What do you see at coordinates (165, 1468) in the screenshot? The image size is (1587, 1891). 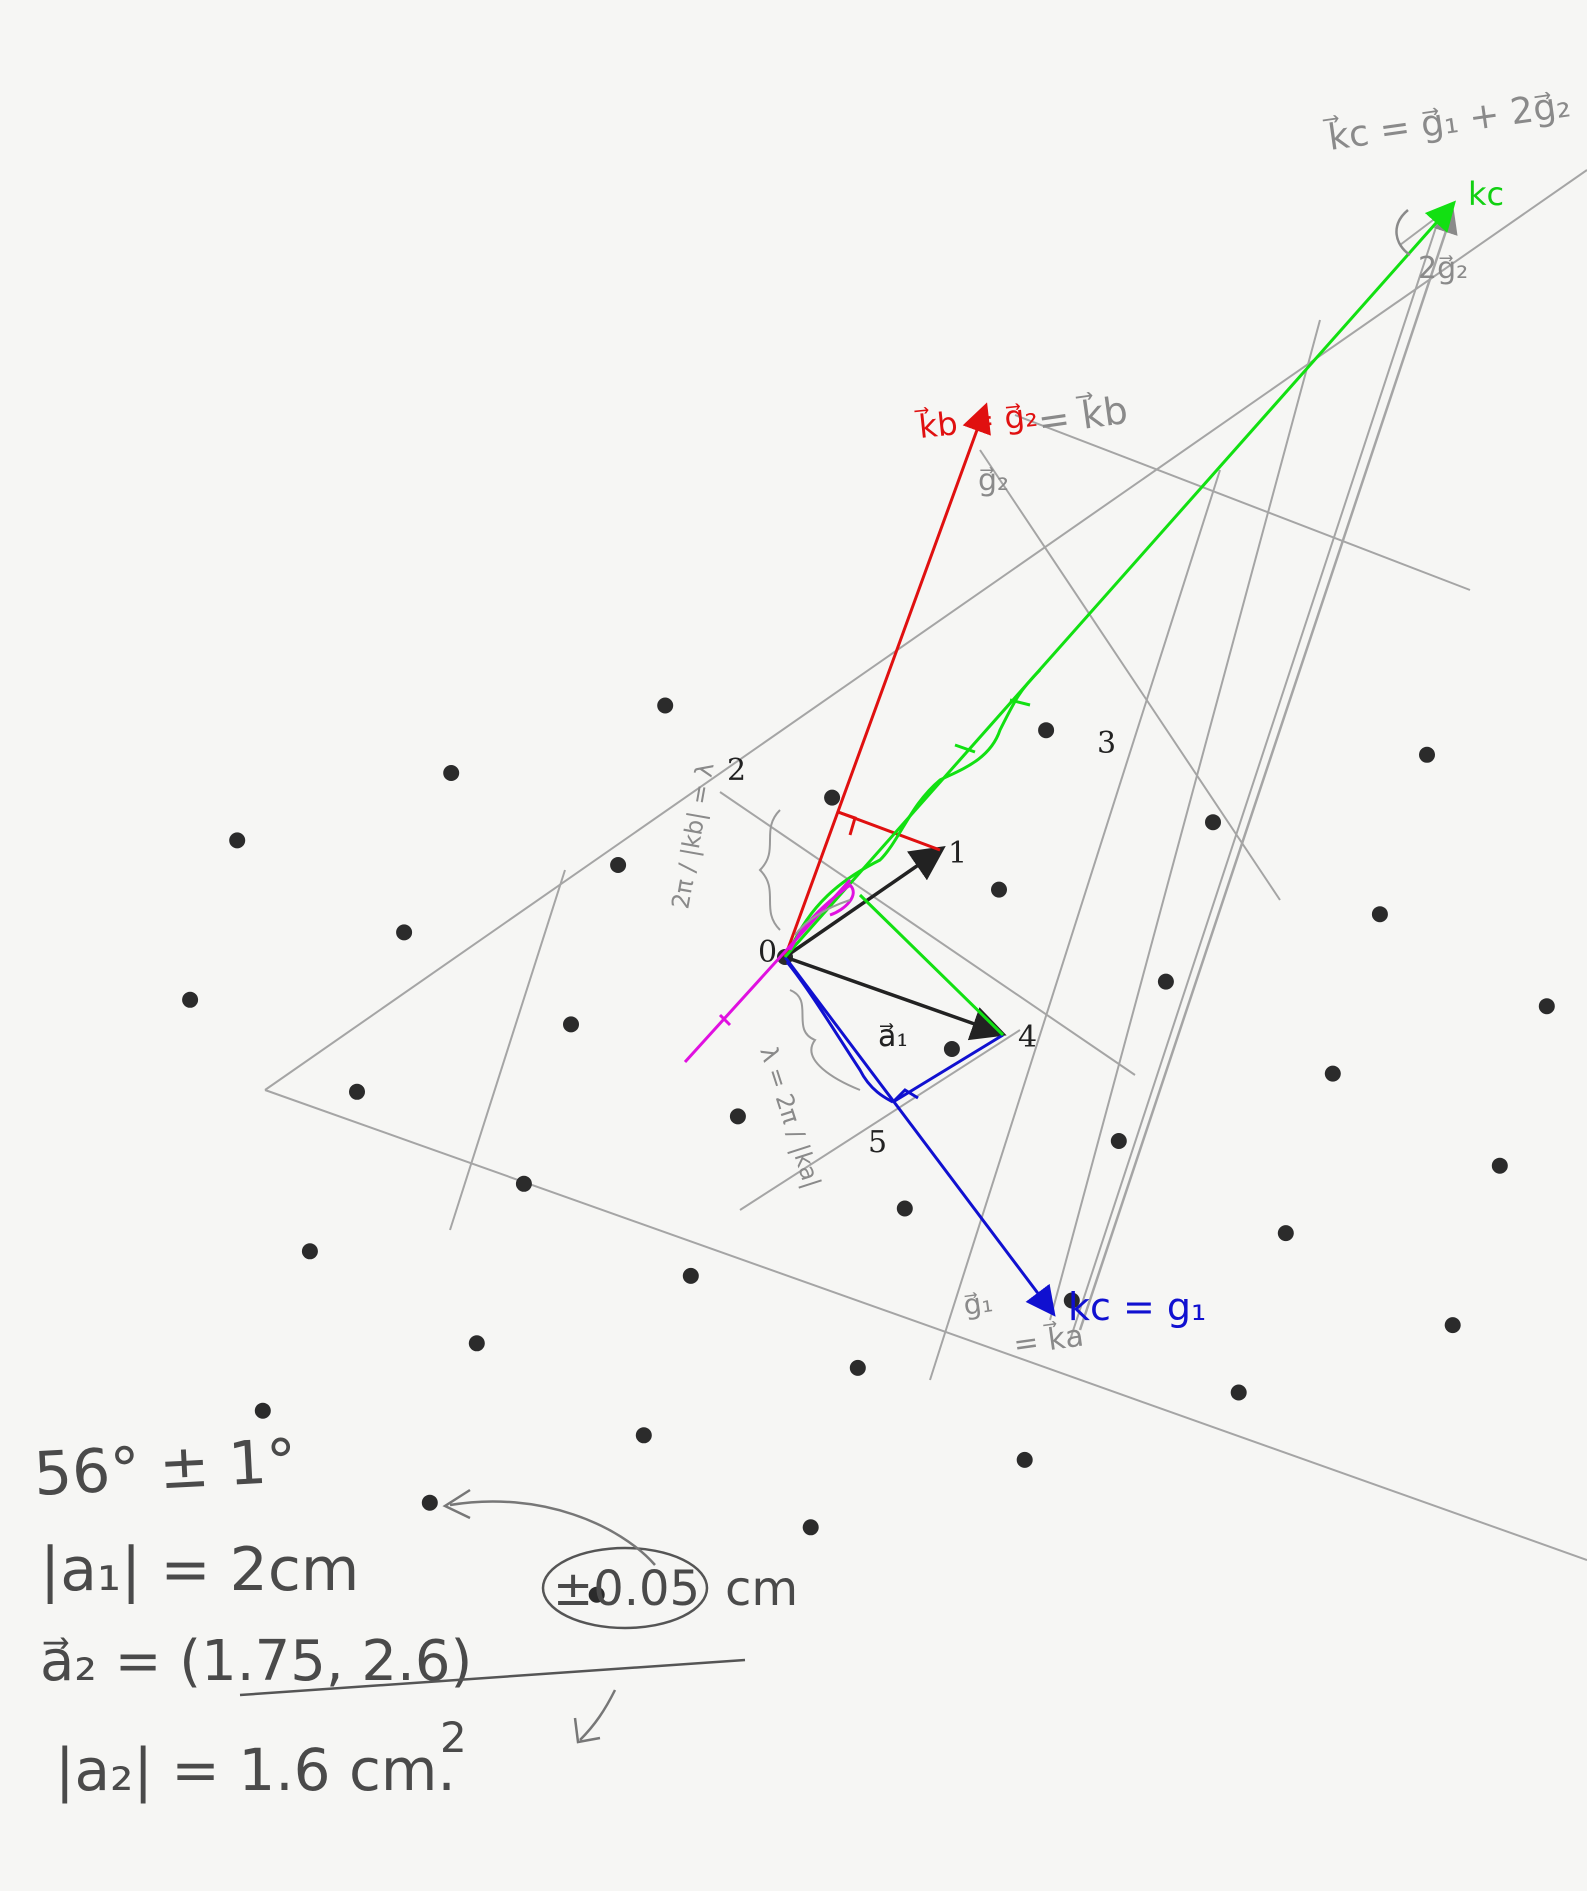 I see `note-angle: 56° ± 1°` at bounding box center [165, 1468].